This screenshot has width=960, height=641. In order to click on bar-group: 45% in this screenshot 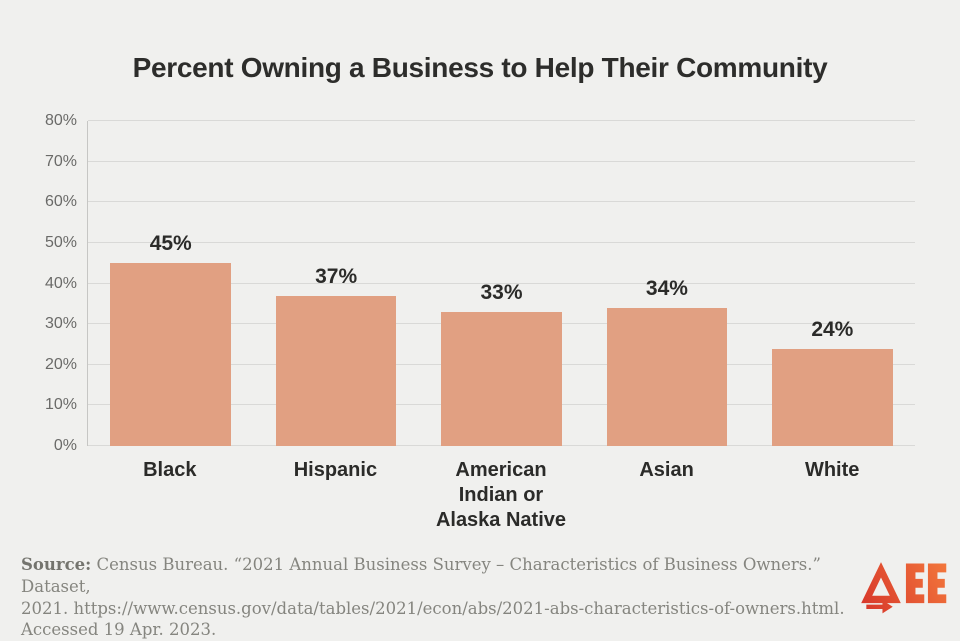, I will do `click(170, 283)`.